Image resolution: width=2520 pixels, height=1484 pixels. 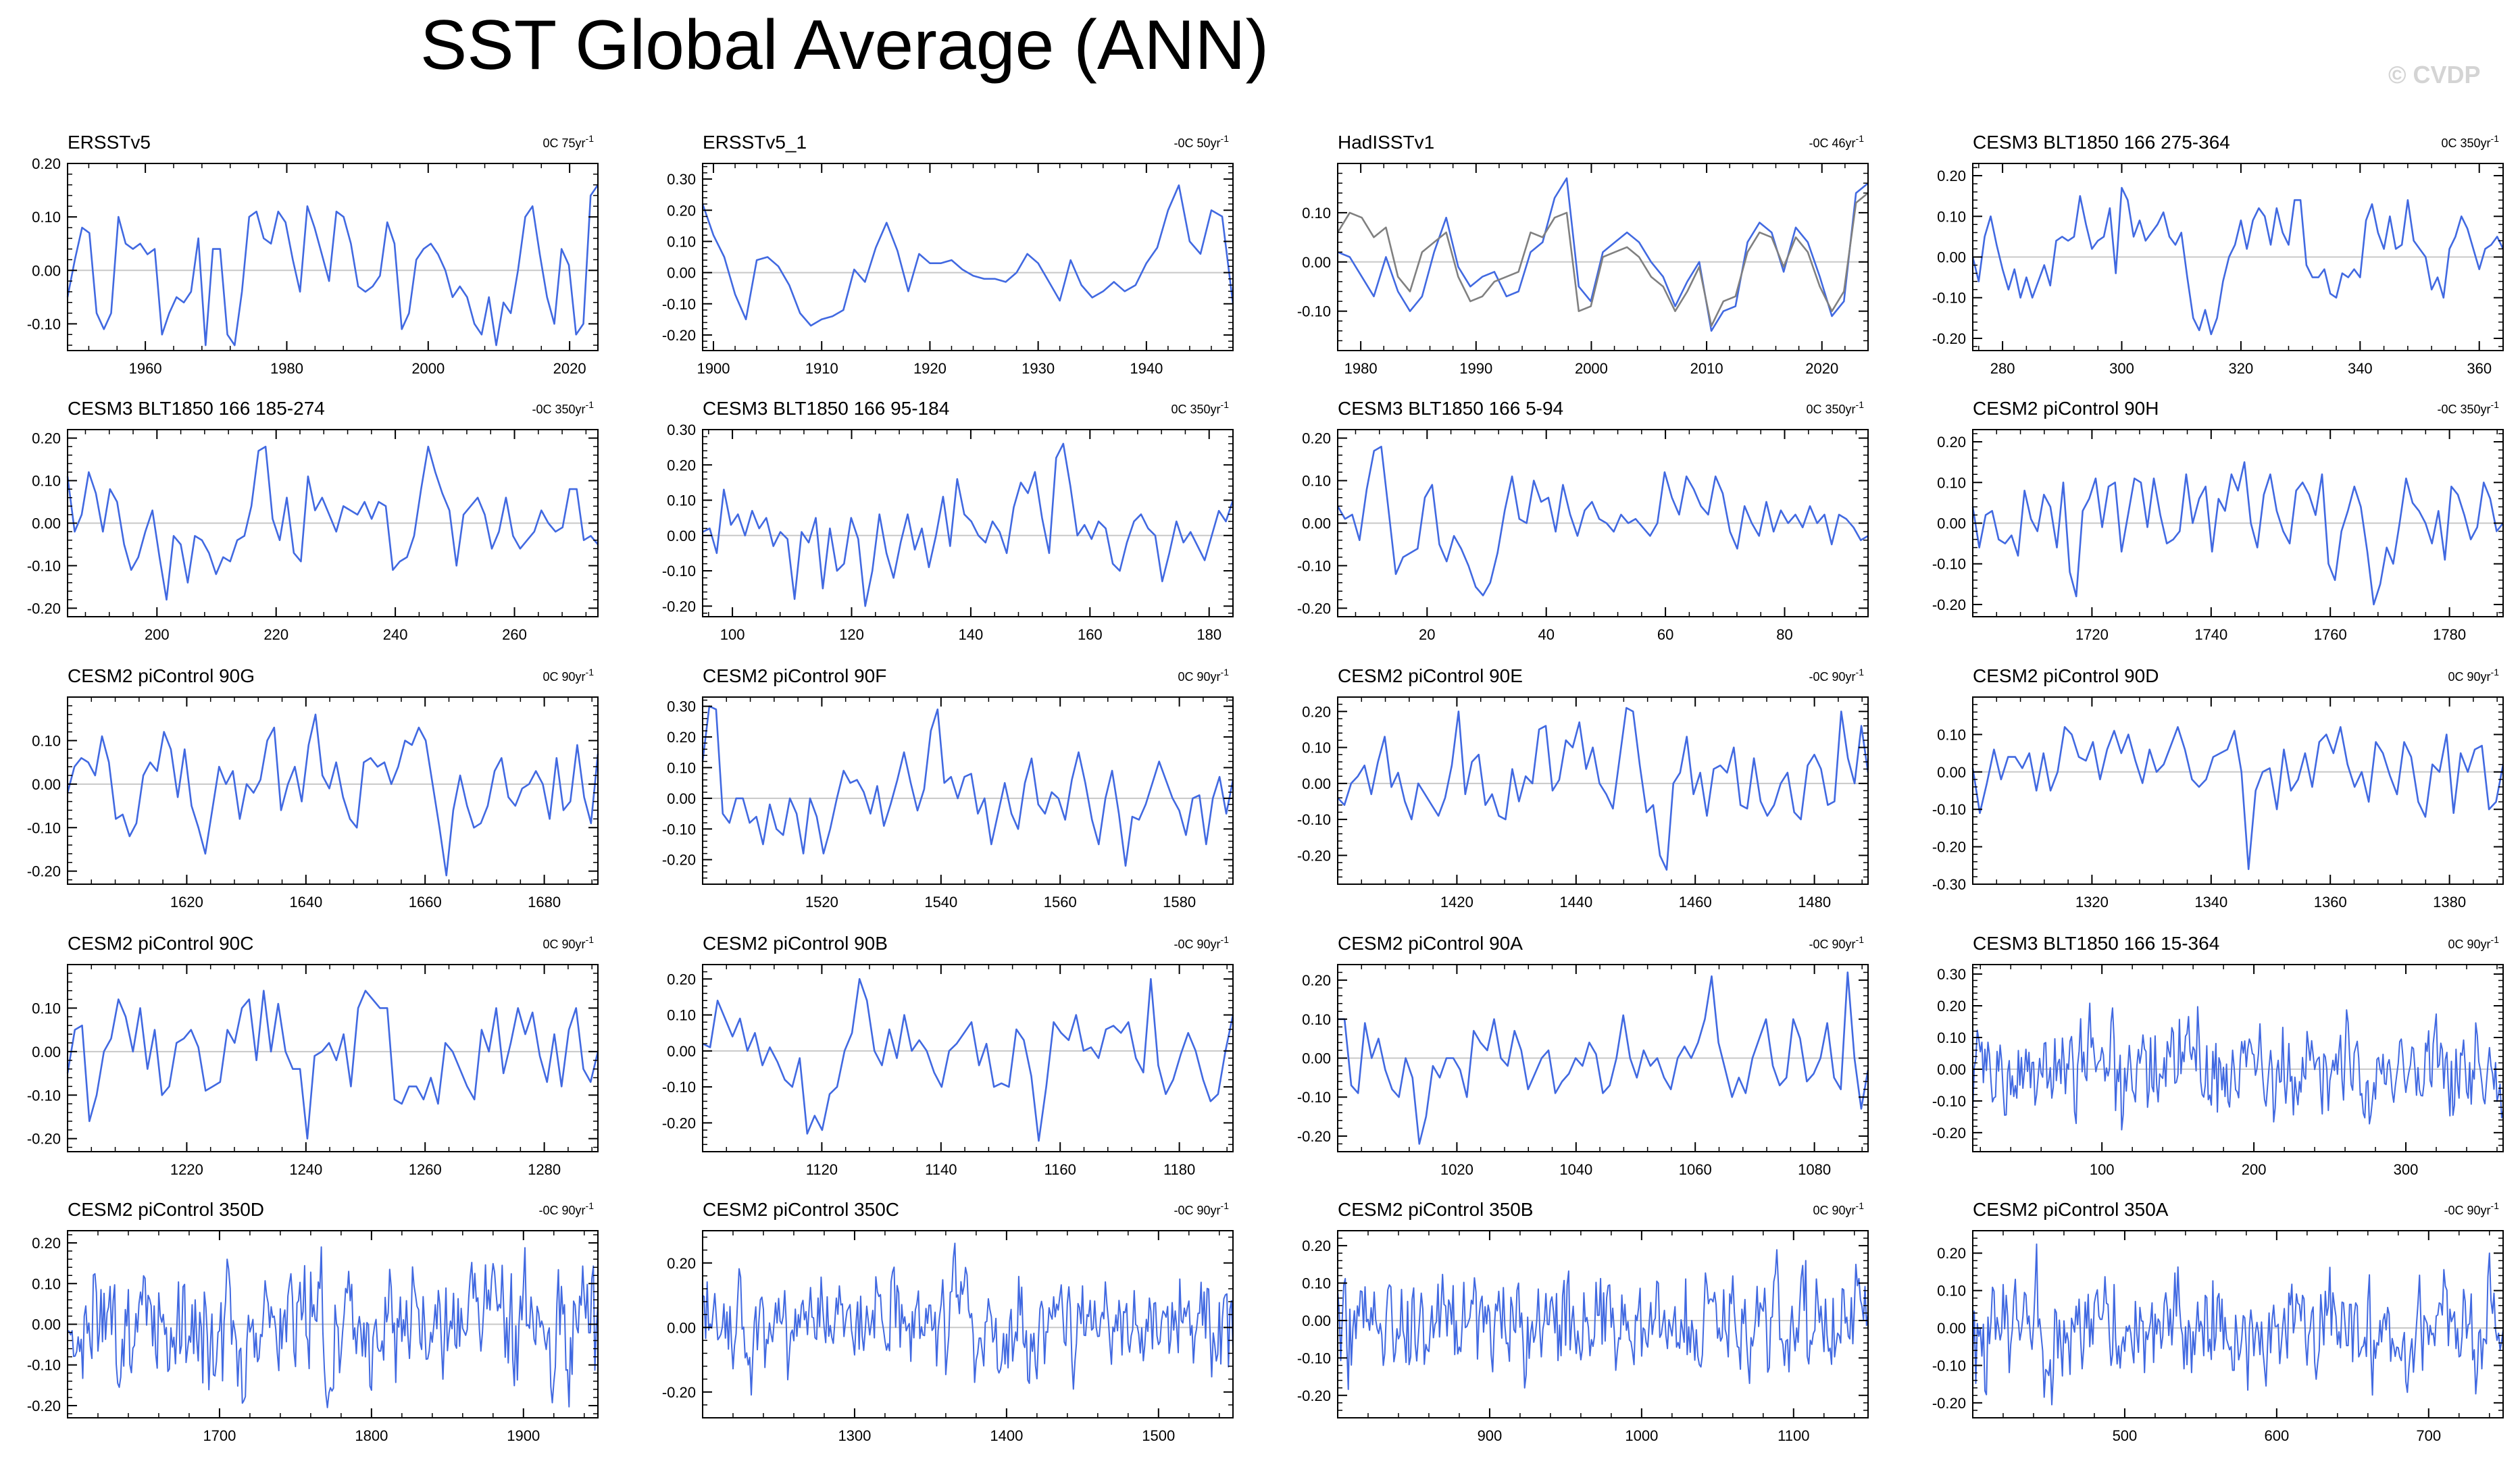 What do you see at coordinates (1546, 634) in the screenshot?
I see `x-tick-label: 40` at bounding box center [1546, 634].